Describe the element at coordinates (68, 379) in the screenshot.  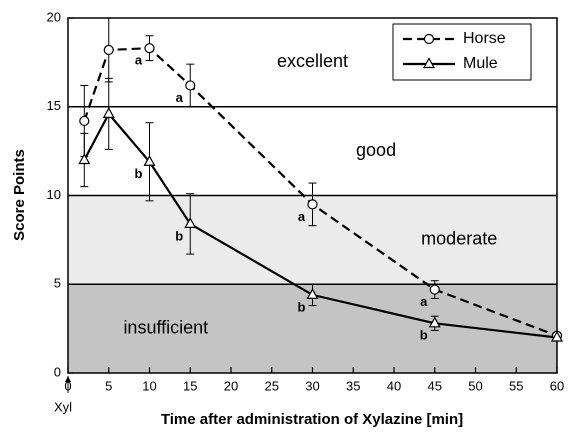
I see `x-marker-arrowhead` at that location.